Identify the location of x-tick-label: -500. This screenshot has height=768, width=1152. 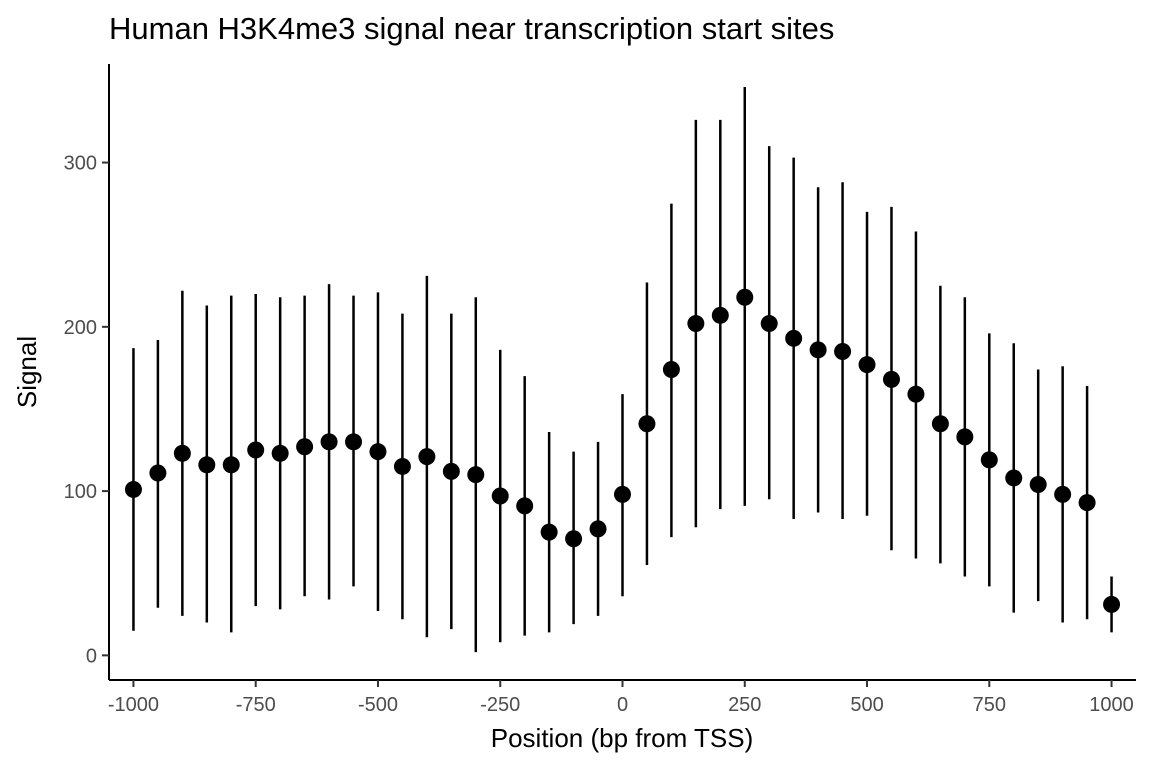
(378, 705).